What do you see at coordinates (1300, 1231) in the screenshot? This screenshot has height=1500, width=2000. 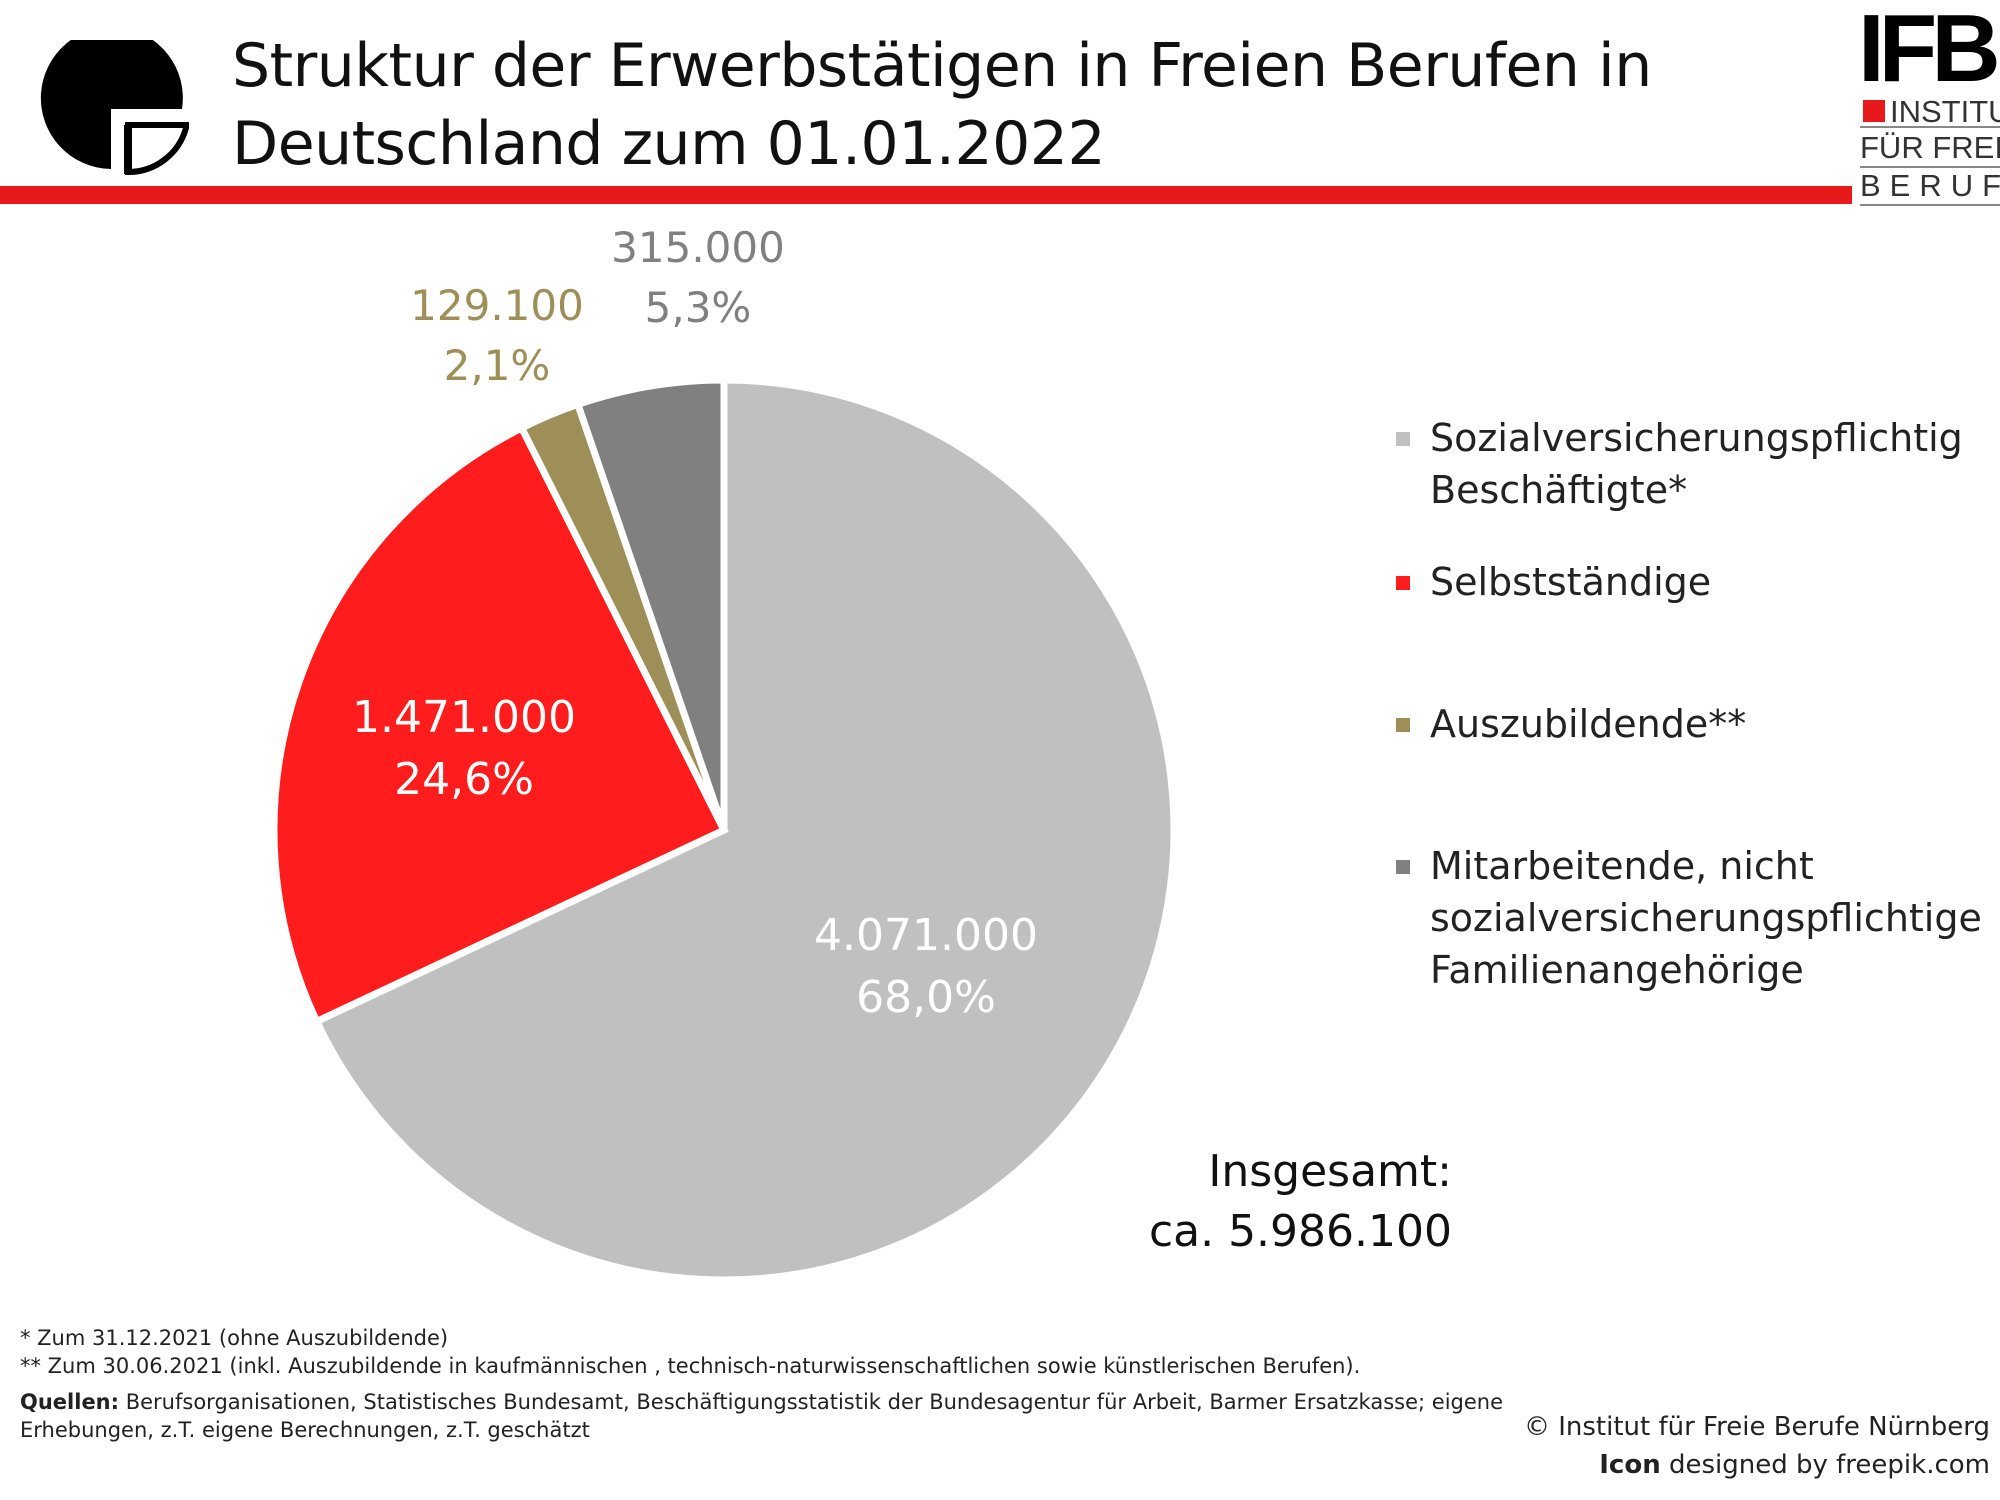 I see `total-value: ca. 5.986.100` at bounding box center [1300, 1231].